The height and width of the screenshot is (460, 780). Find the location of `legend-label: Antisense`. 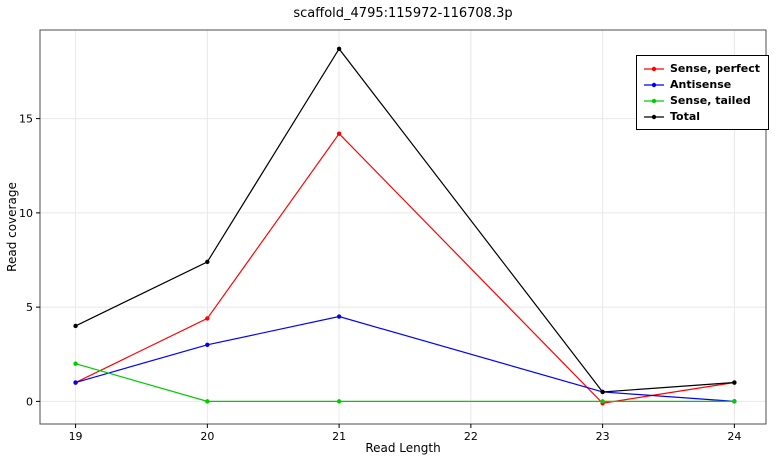

legend-label: Antisense is located at coordinates (701, 84).